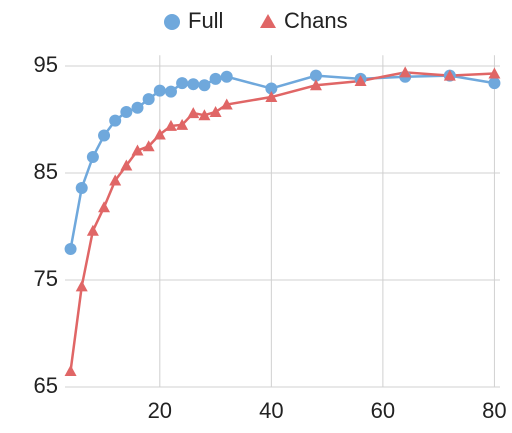  Describe the element at coordinates (383, 410) in the screenshot. I see `x-tick-label: 60` at that location.